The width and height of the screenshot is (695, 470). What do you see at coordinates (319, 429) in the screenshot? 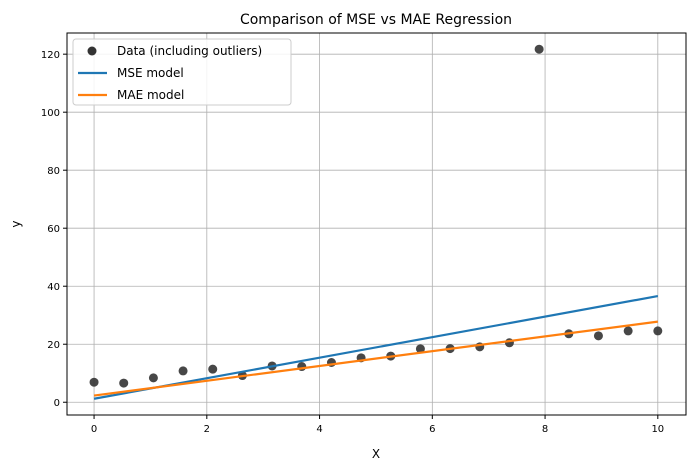
I see `x-tick-label: 4` at bounding box center [319, 429].